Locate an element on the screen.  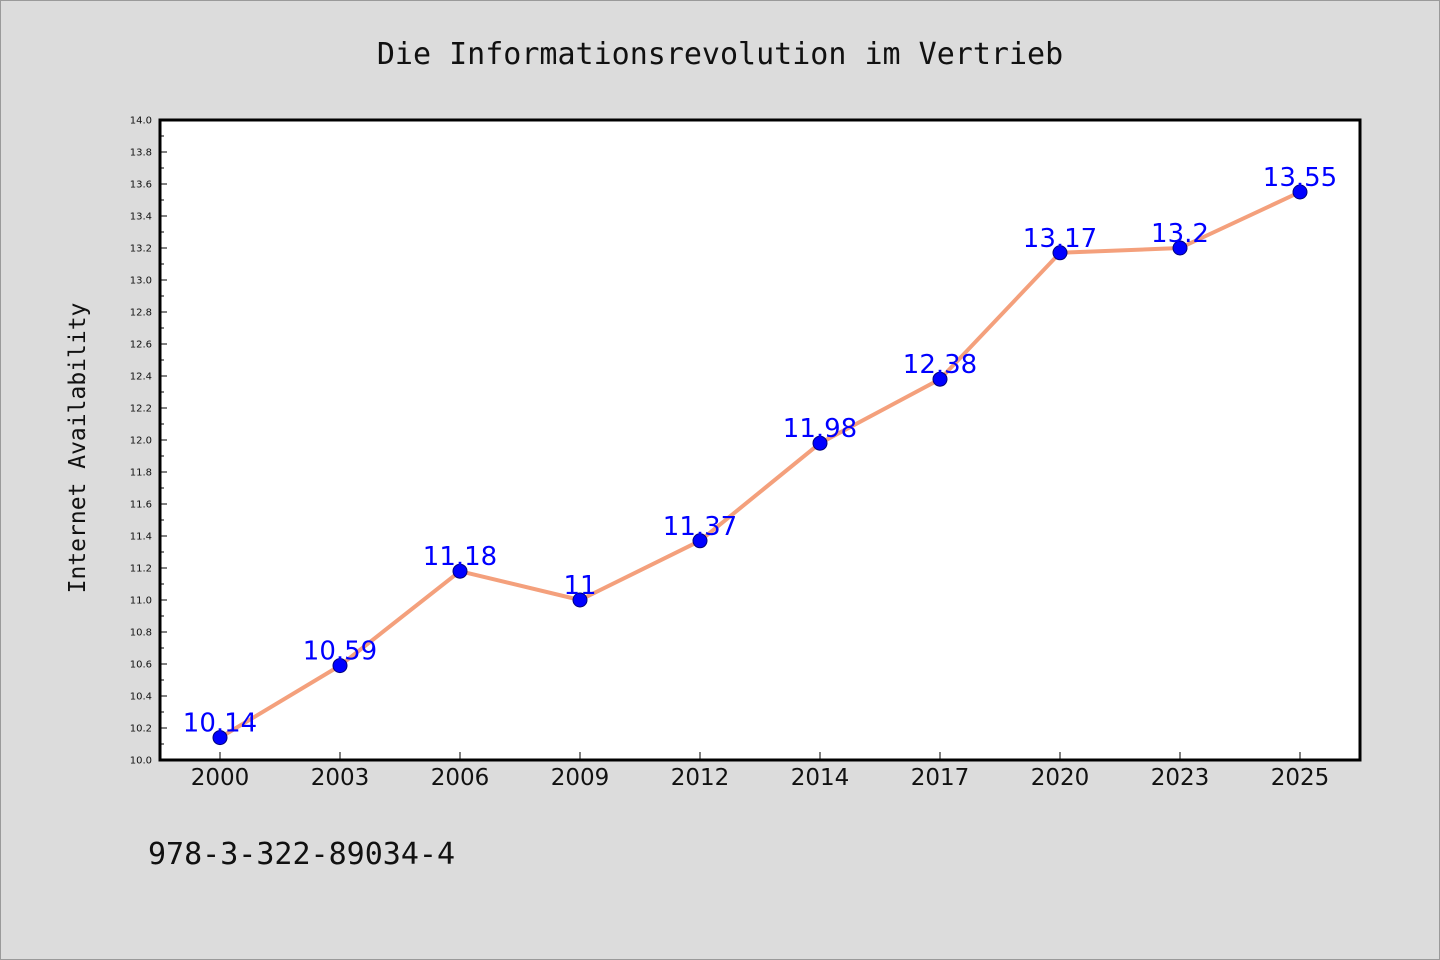
y-tick-label: 10.4 is located at coordinates (141, 697).